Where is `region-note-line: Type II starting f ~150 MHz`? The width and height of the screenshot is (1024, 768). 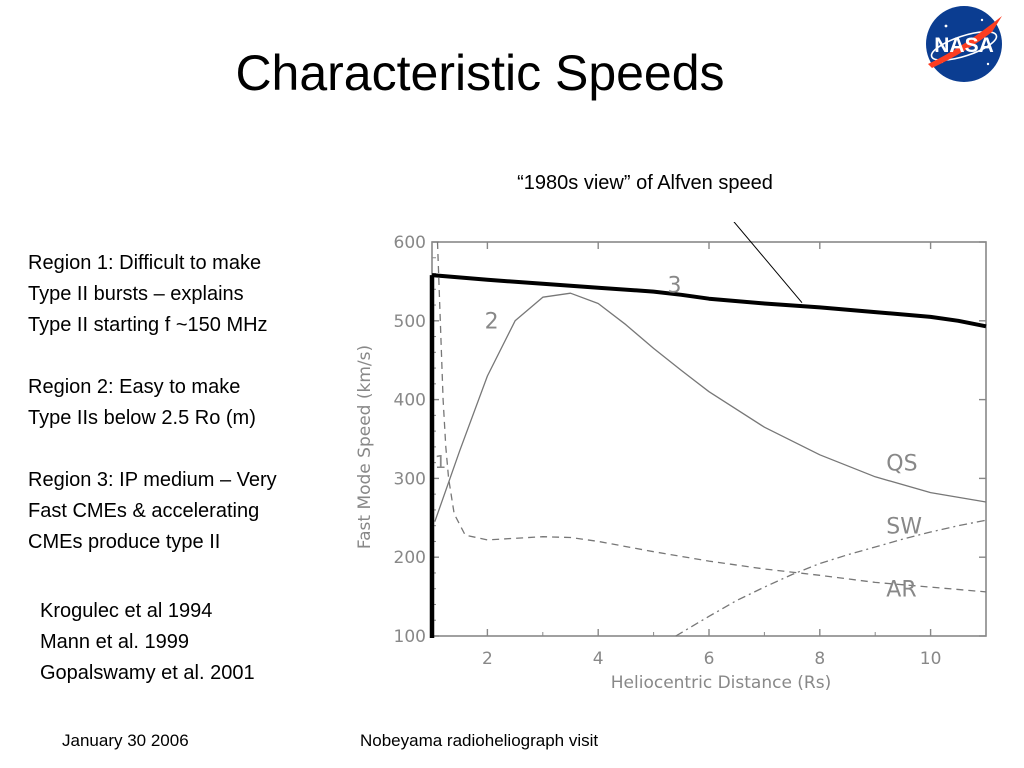 region-note-line: Type II starting f ~150 MHz is located at coordinates (148, 325).